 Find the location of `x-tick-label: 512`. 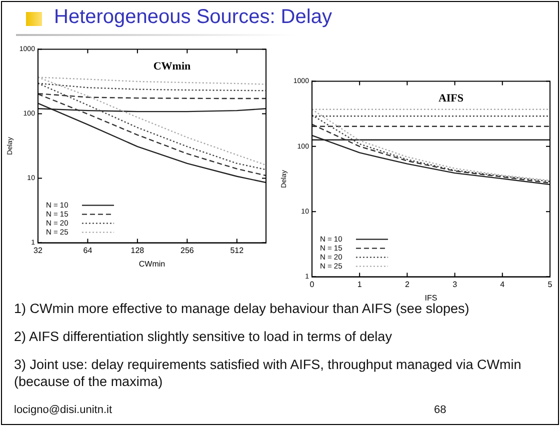

x-tick-label: 512 is located at coordinates (237, 250).